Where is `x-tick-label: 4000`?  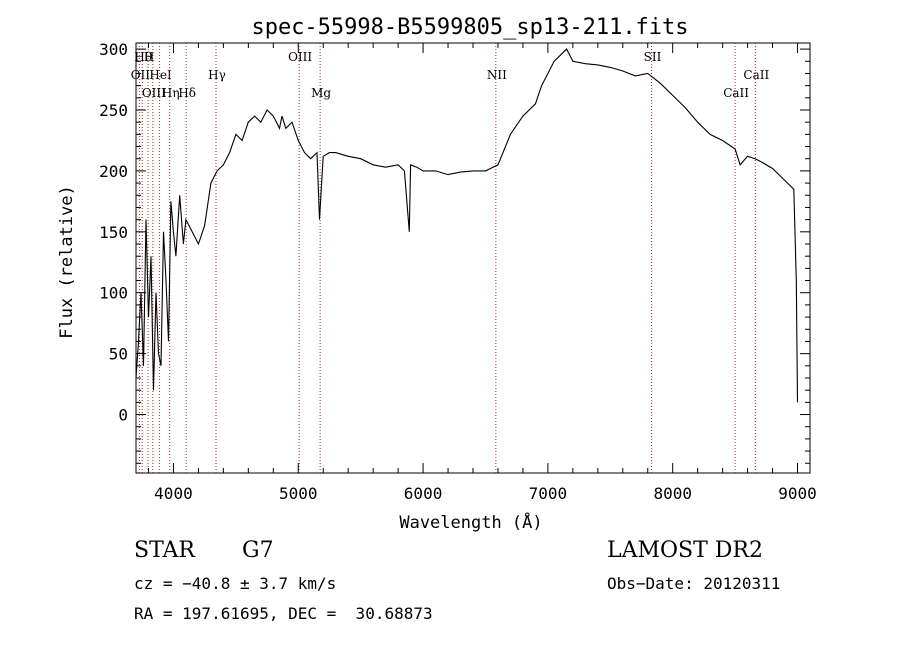 x-tick-label: 4000 is located at coordinates (173, 493).